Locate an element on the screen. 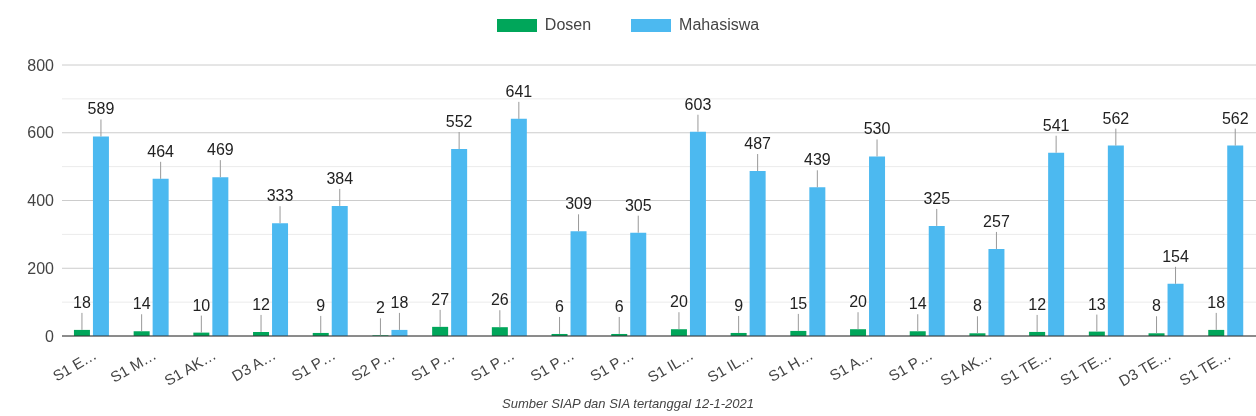  data-label: 552 is located at coordinates (459, 122).